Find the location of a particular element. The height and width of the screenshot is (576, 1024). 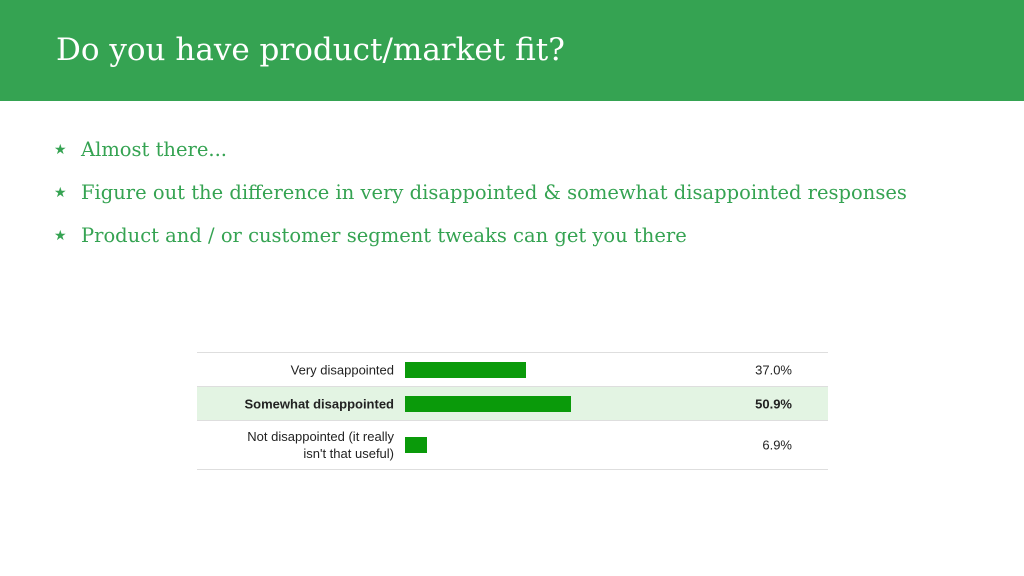

result-label: Very disappointed is located at coordinates (342, 369).